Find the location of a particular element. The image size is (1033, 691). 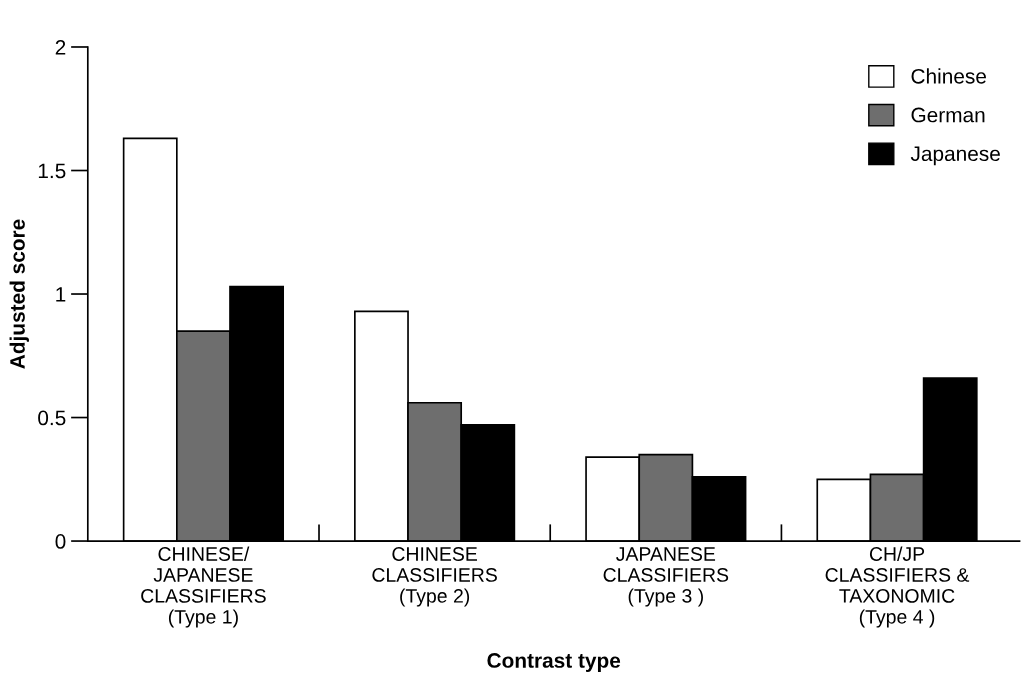

x-tick-label: CH/JP CLASSIFIERS & TAXONOMIC (Type 4 ) is located at coordinates (897, 587).